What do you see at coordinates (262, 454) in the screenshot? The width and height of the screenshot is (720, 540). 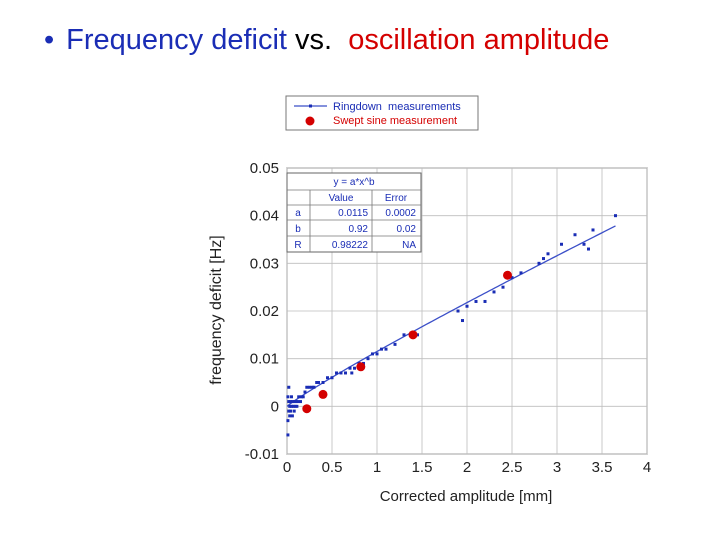 I see `y-tick-label: -0.01` at bounding box center [262, 454].